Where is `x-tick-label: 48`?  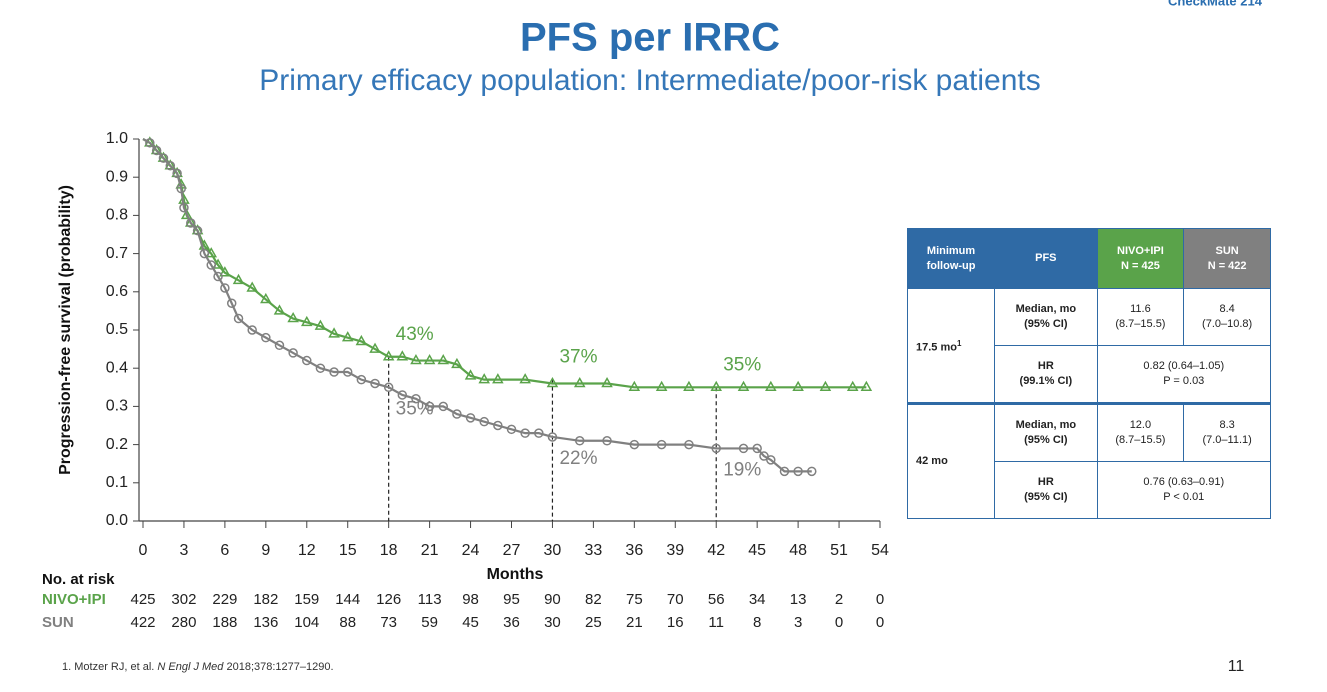
x-tick-label: 48 is located at coordinates (798, 550).